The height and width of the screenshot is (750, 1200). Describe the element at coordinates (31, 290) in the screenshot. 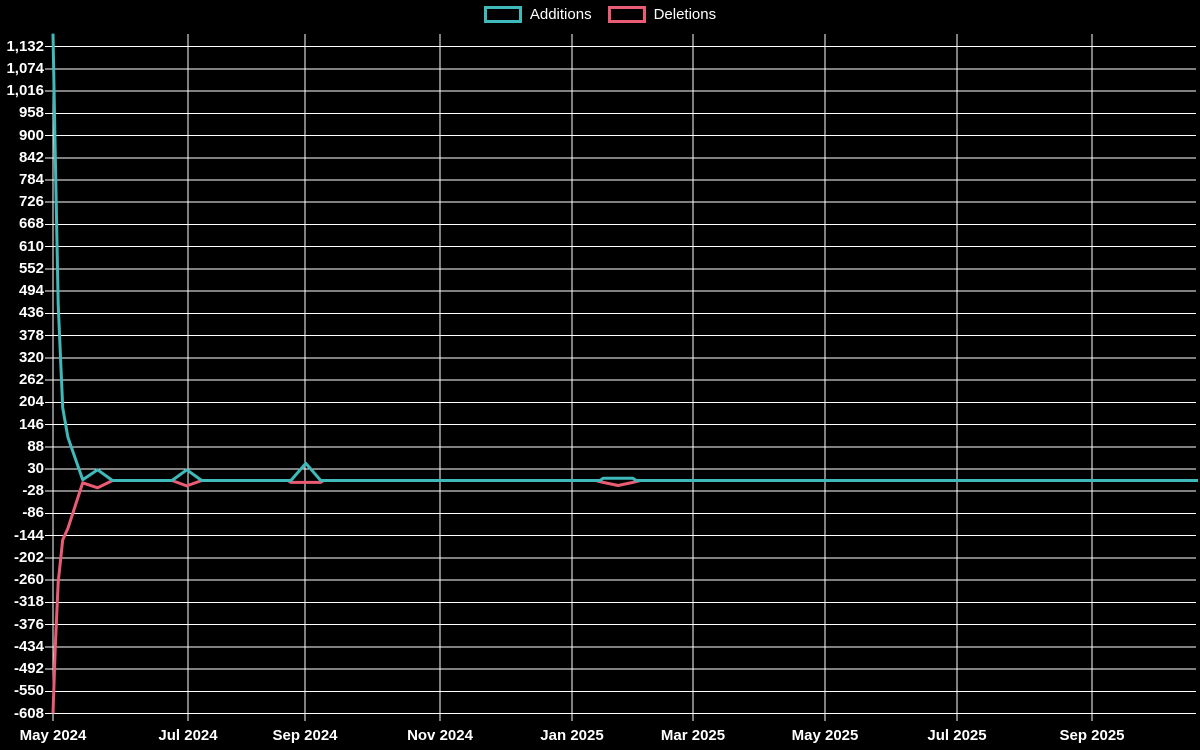

I see `y-tick-label: 494` at that location.